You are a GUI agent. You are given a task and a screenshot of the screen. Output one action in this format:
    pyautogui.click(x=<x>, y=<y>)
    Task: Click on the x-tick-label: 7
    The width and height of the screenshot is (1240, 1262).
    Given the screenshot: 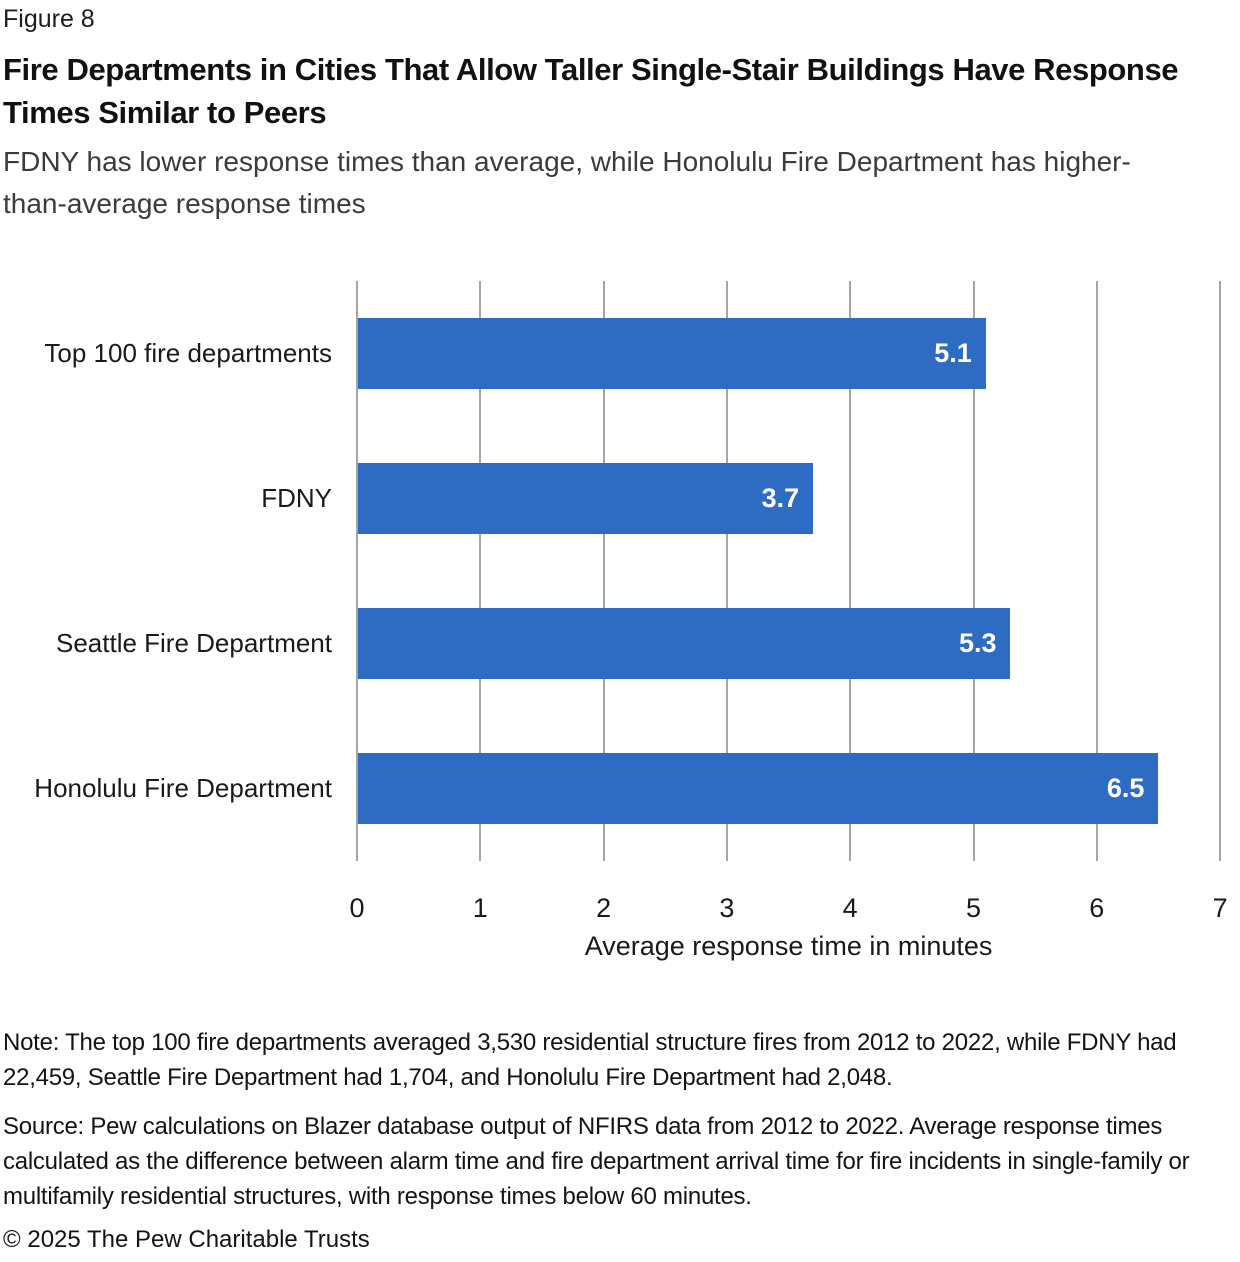 What is the action you would take?
    pyautogui.click(x=1220, y=908)
    